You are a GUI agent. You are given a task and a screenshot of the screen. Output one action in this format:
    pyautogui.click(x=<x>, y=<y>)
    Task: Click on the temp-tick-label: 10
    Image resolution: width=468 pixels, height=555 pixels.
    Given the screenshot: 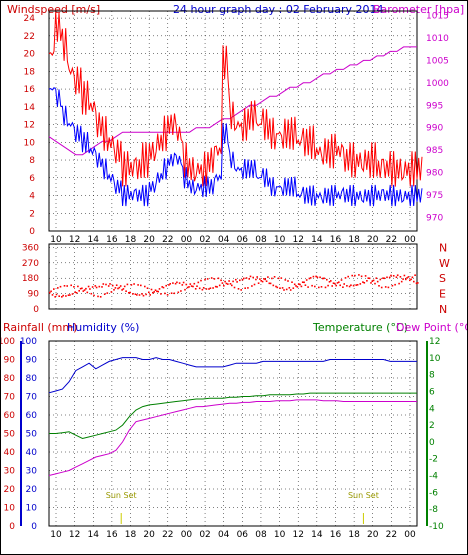 What is the action you would take?
    pyautogui.click(x=435, y=359)
    